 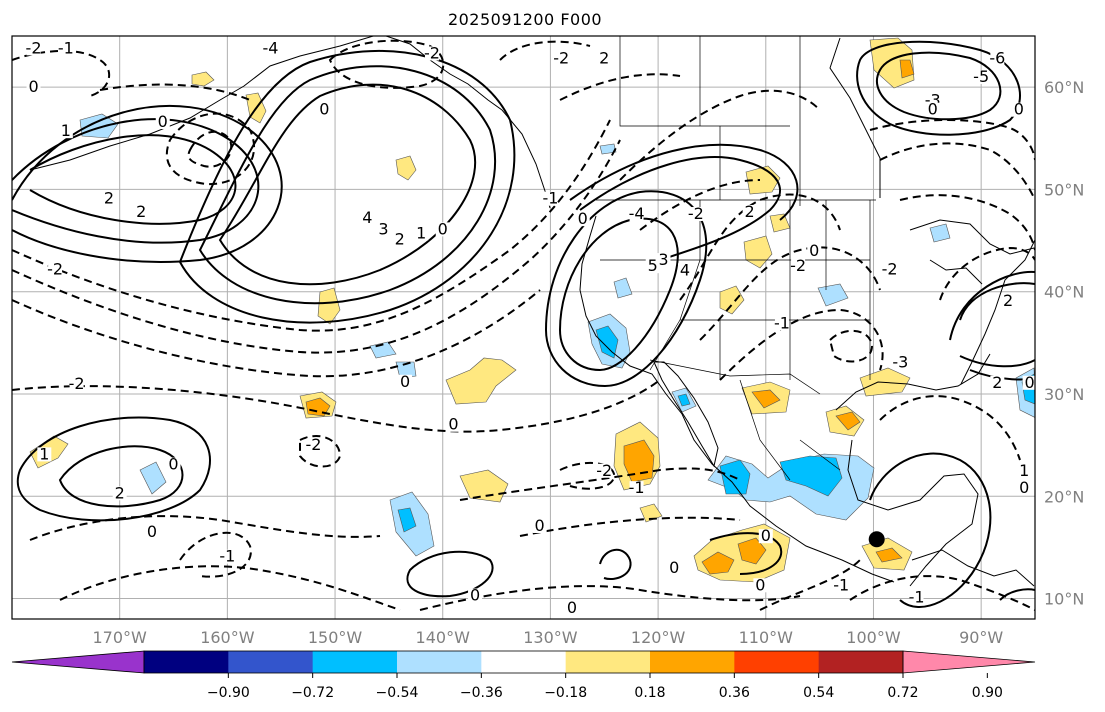 What do you see at coordinates (312, 693) in the screenshot?
I see `colorbar-tick-label: −0.72` at bounding box center [312, 693].